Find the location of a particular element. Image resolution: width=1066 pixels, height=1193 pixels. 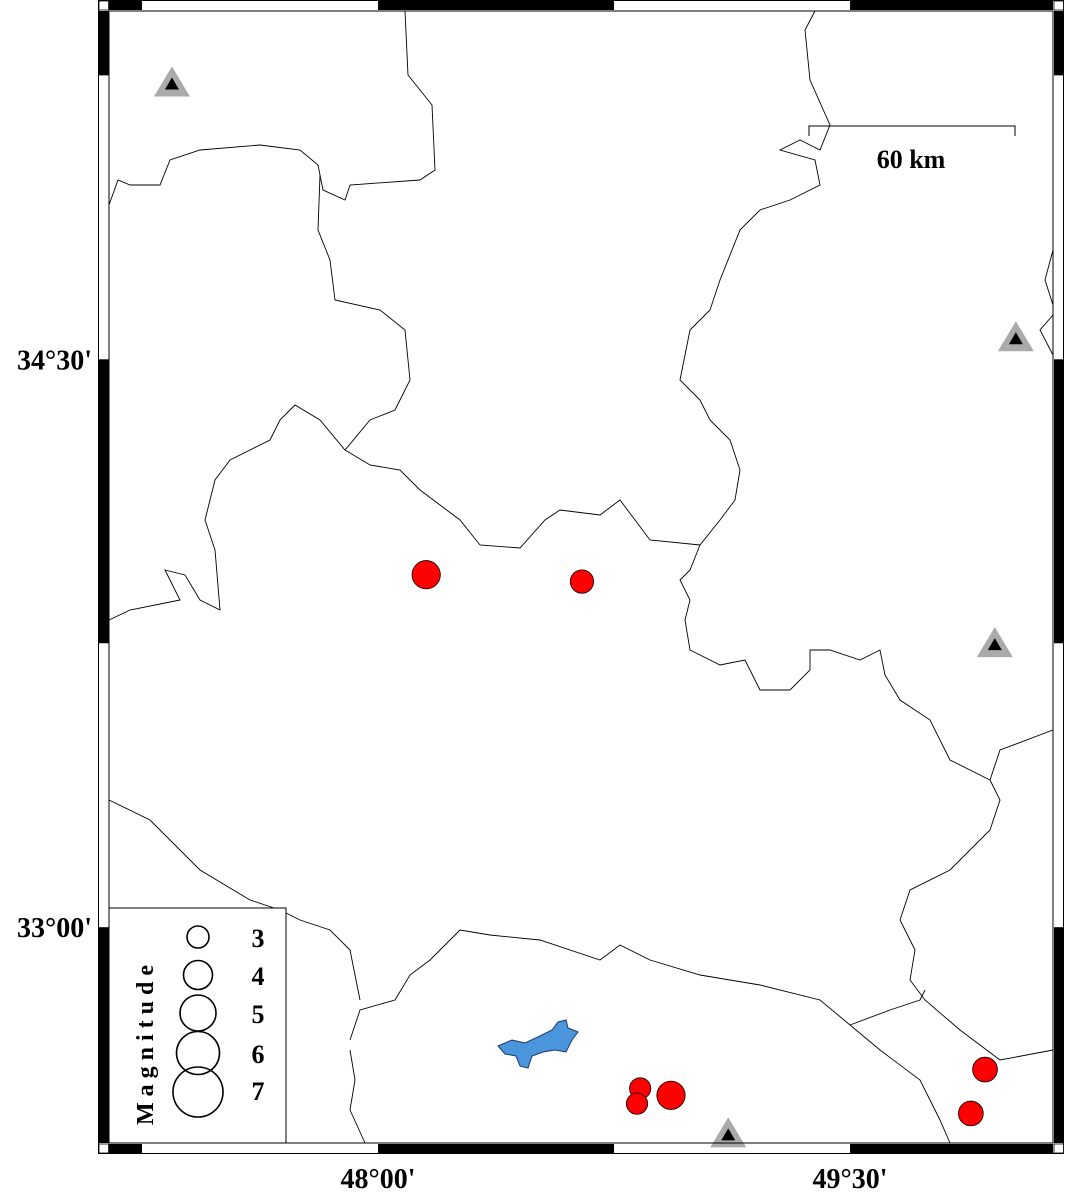

legend-title: Magnitude is located at coordinates (146, 1042).